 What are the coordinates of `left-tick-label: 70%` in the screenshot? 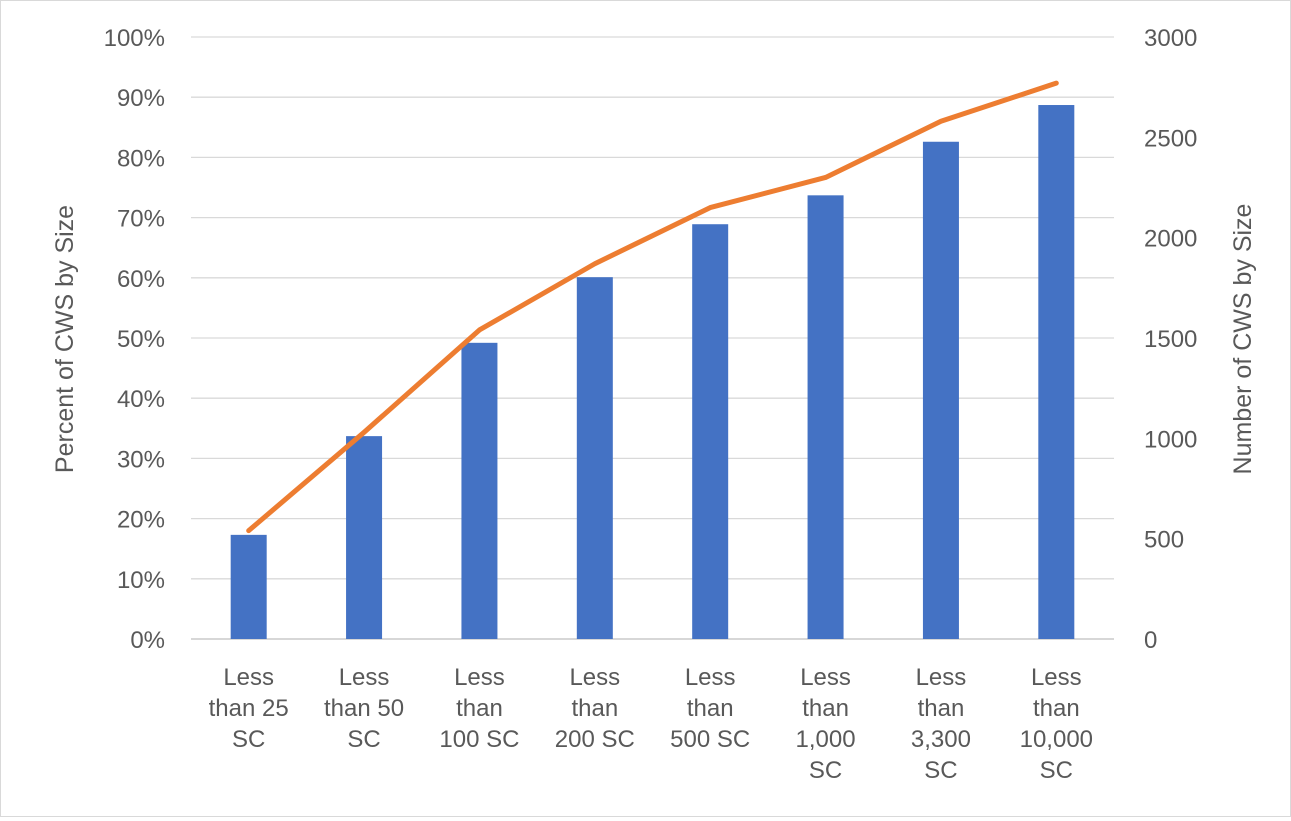 It's located at (141, 219).